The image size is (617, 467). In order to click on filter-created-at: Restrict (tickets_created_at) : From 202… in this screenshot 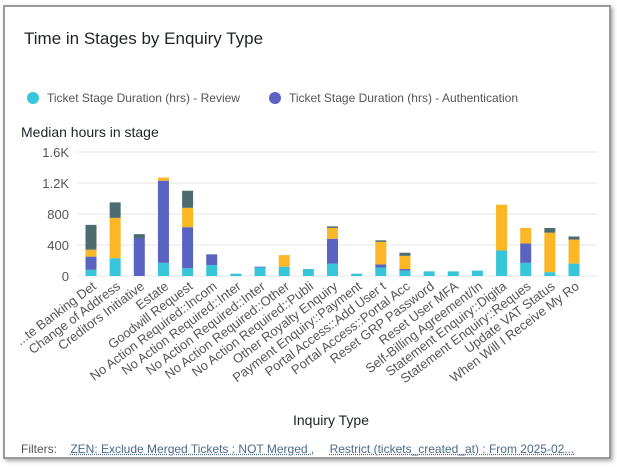, I will do `click(452, 449)`.